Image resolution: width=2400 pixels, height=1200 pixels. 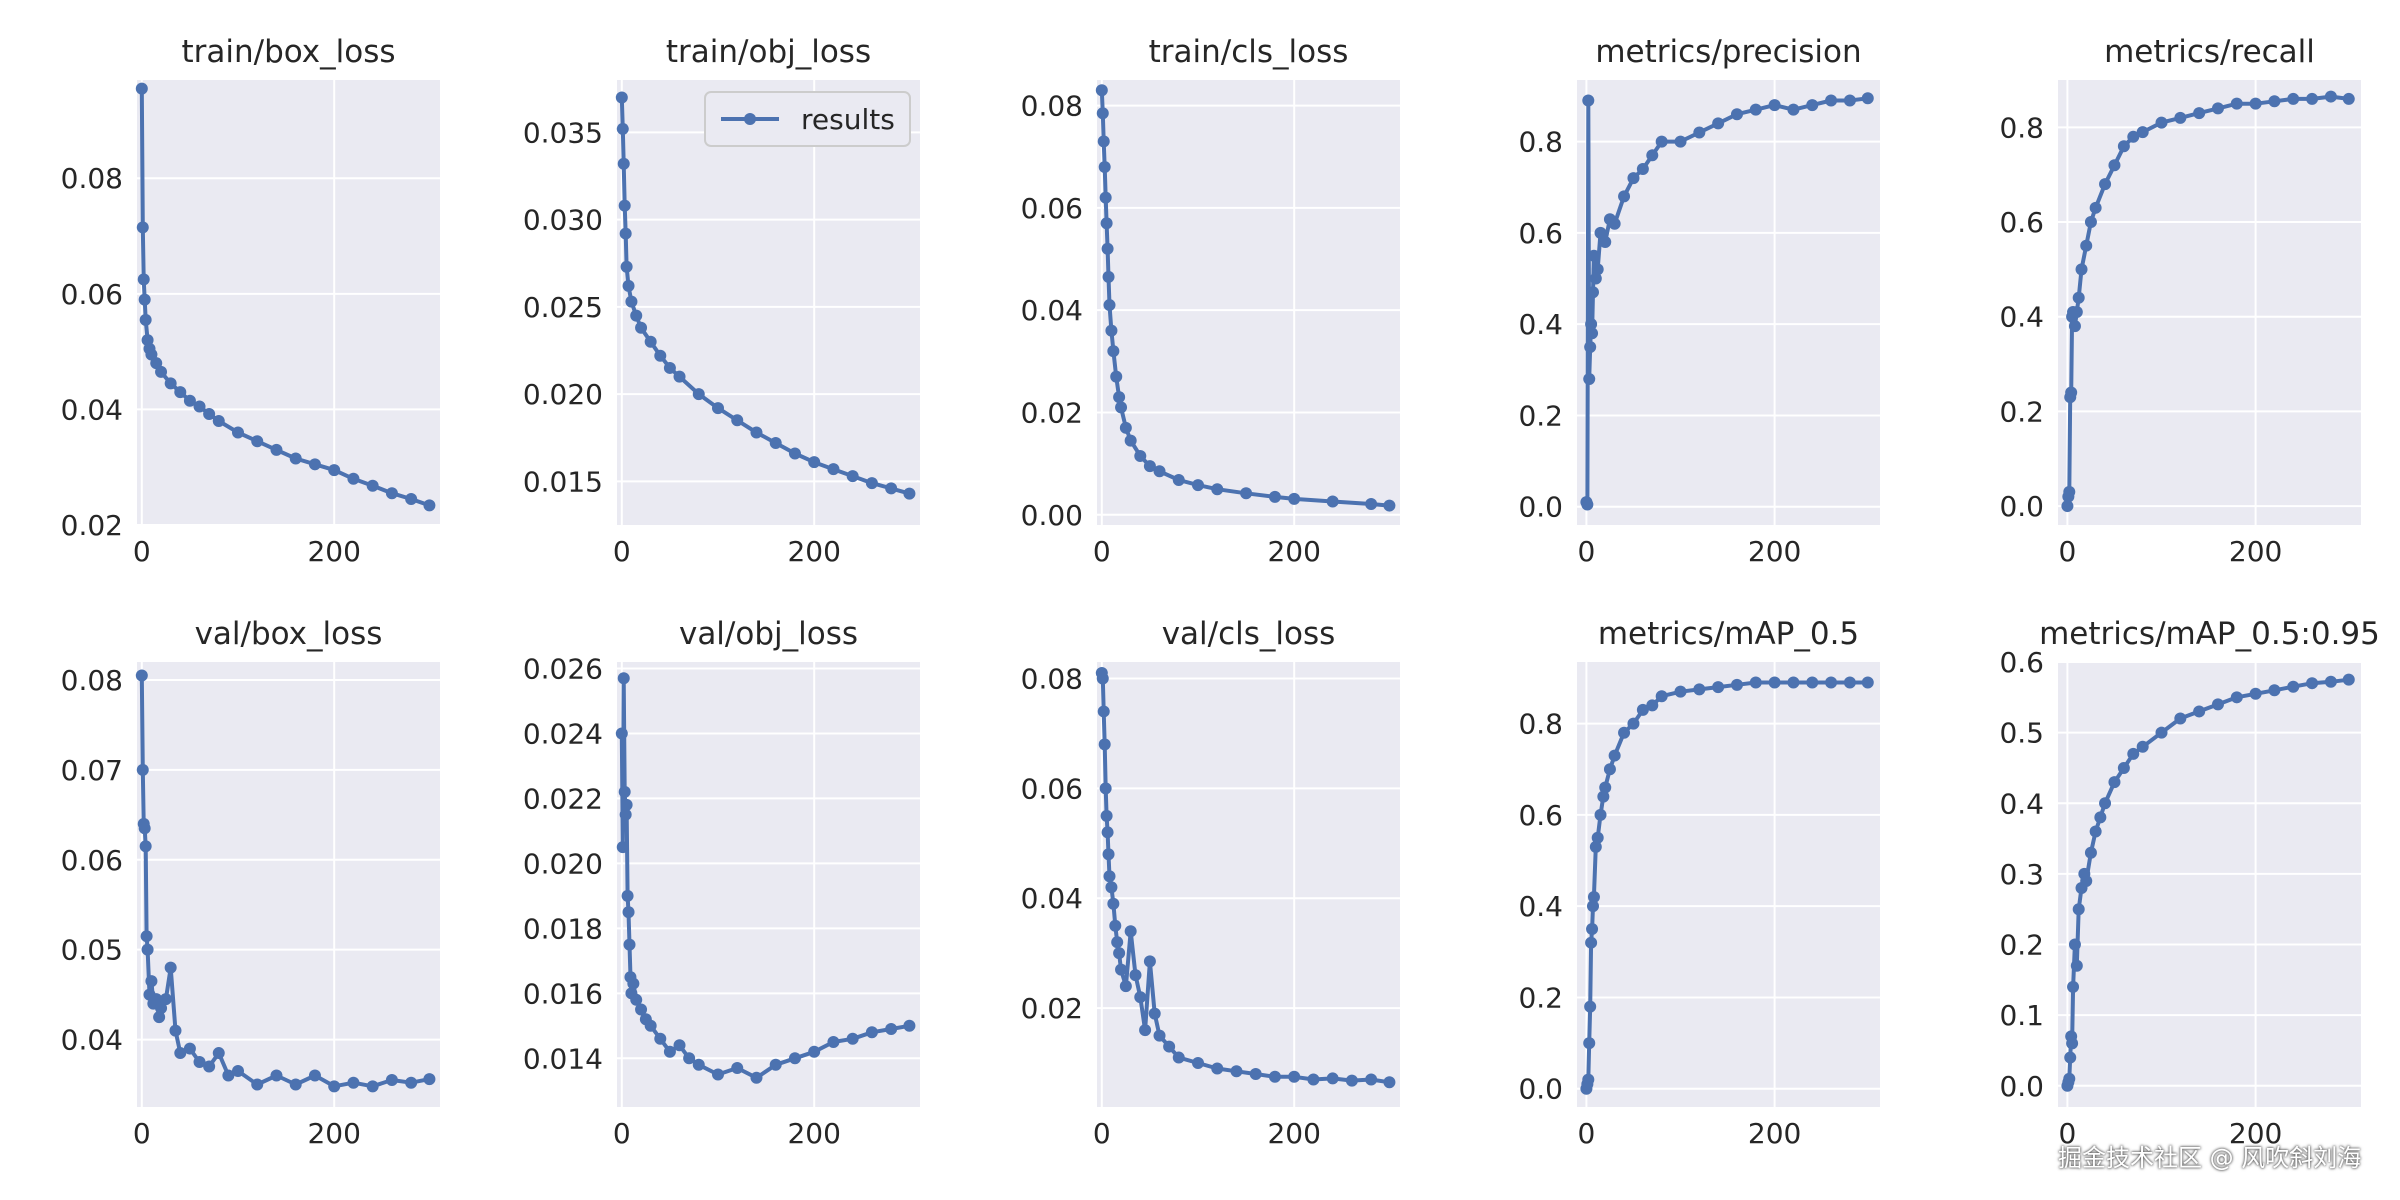 What do you see at coordinates (1699, 883) in the screenshot?
I see `panel-metrics-map-0-5: 0 200 0.0 0.2 0.4 0.6 0.8 metrics/mAP_0.5` at bounding box center [1699, 883].